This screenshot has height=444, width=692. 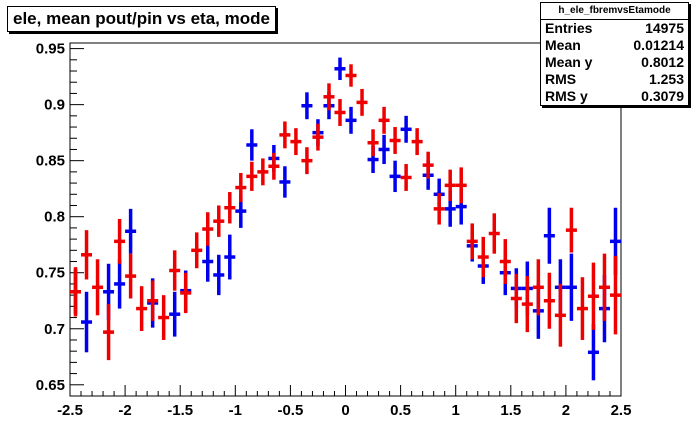 What do you see at coordinates (50, 161) in the screenshot?
I see `y-tick-label: 0.85` at bounding box center [50, 161].